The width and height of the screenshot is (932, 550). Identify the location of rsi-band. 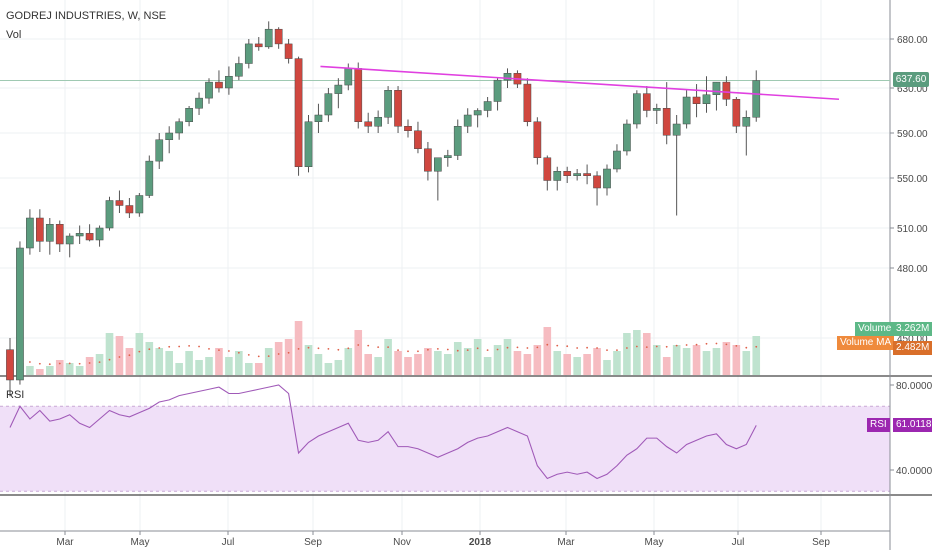
(445, 449).